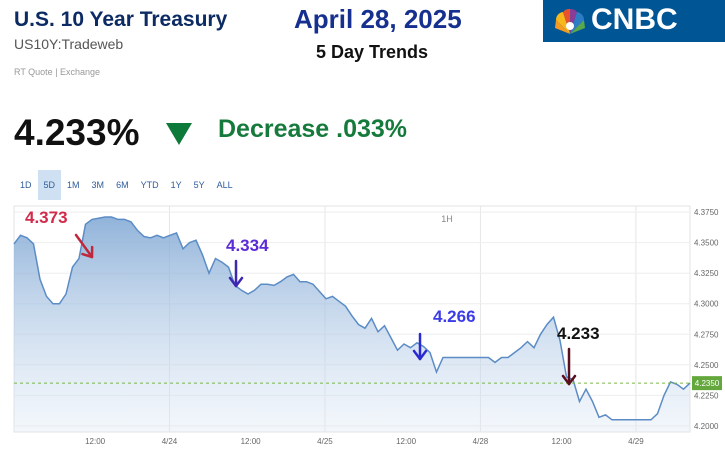 Image resolution: width=725 pixels, height=451 pixels. I want to click on x-tick-label: 4/28, so click(481, 441).